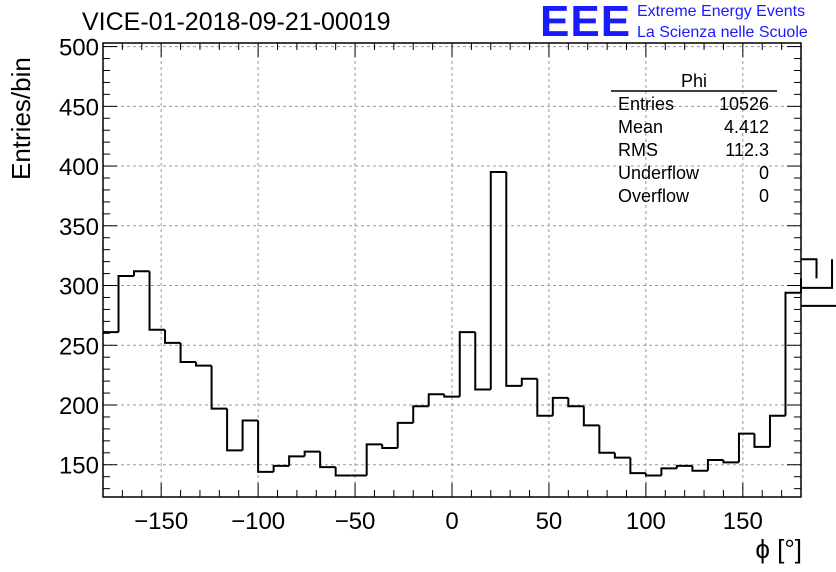 This screenshot has width=836, height=572. I want to click on y-axis-label: Entries/bin, so click(21, 118).